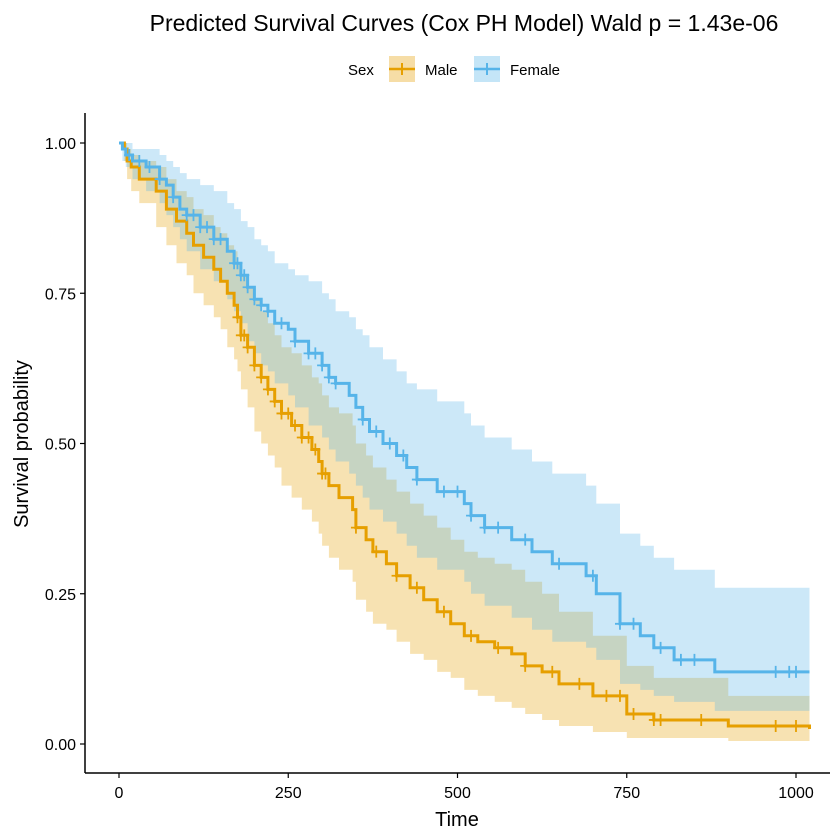 This screenshot has width=840, height=840. What do you see at coordinates (457, 820) in the screenshot?
I see `x-axis-title: Time` at bounding box center [457, 820].